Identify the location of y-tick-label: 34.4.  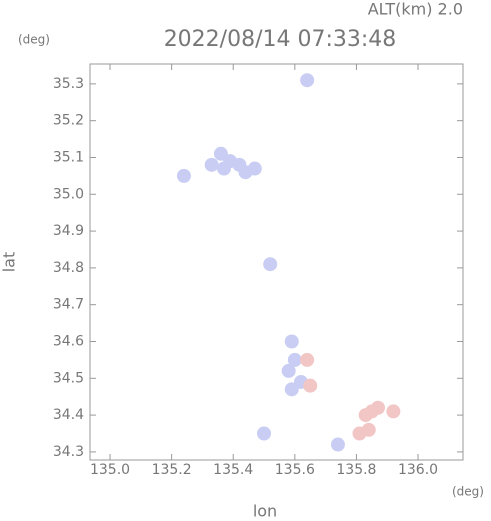
(68, 415).